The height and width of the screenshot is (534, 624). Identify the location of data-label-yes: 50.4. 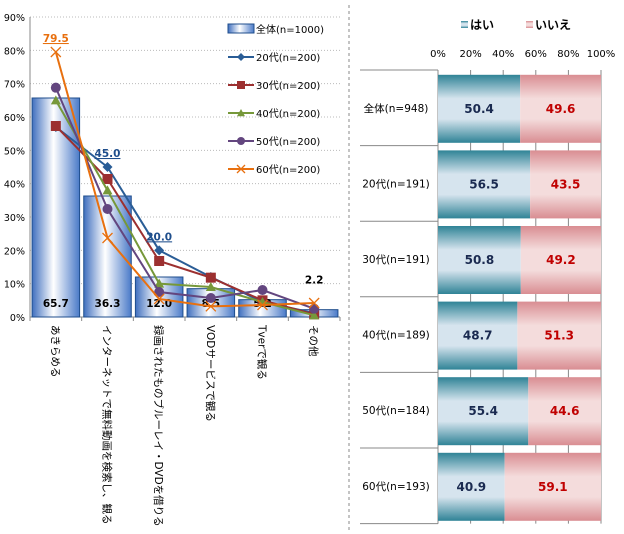
(479, 109).